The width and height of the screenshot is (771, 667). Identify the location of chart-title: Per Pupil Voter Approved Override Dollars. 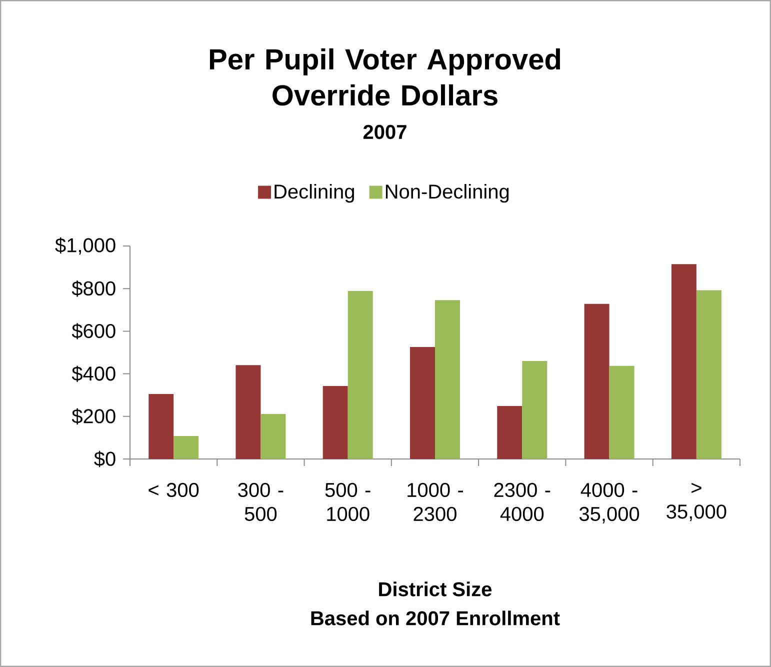
(385, 77).